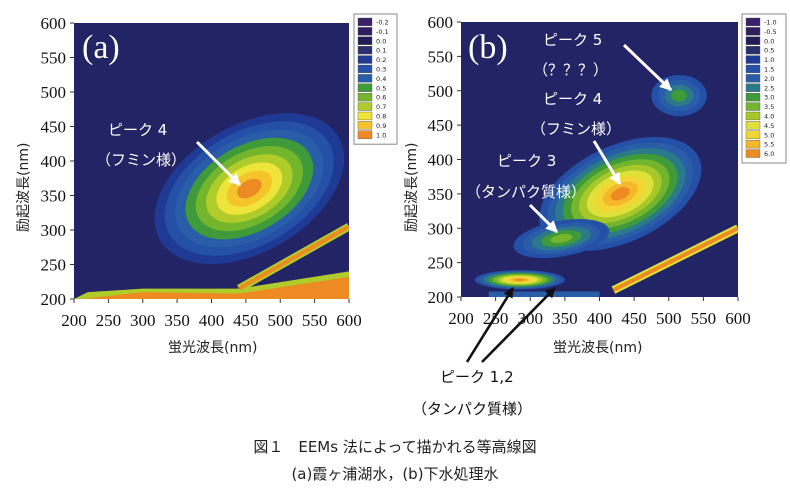 Image resolution: width=790 pixels, height=495 pixels. I want to click on annotation-b-peak5-sub: （？？？）, so click(570, 70).